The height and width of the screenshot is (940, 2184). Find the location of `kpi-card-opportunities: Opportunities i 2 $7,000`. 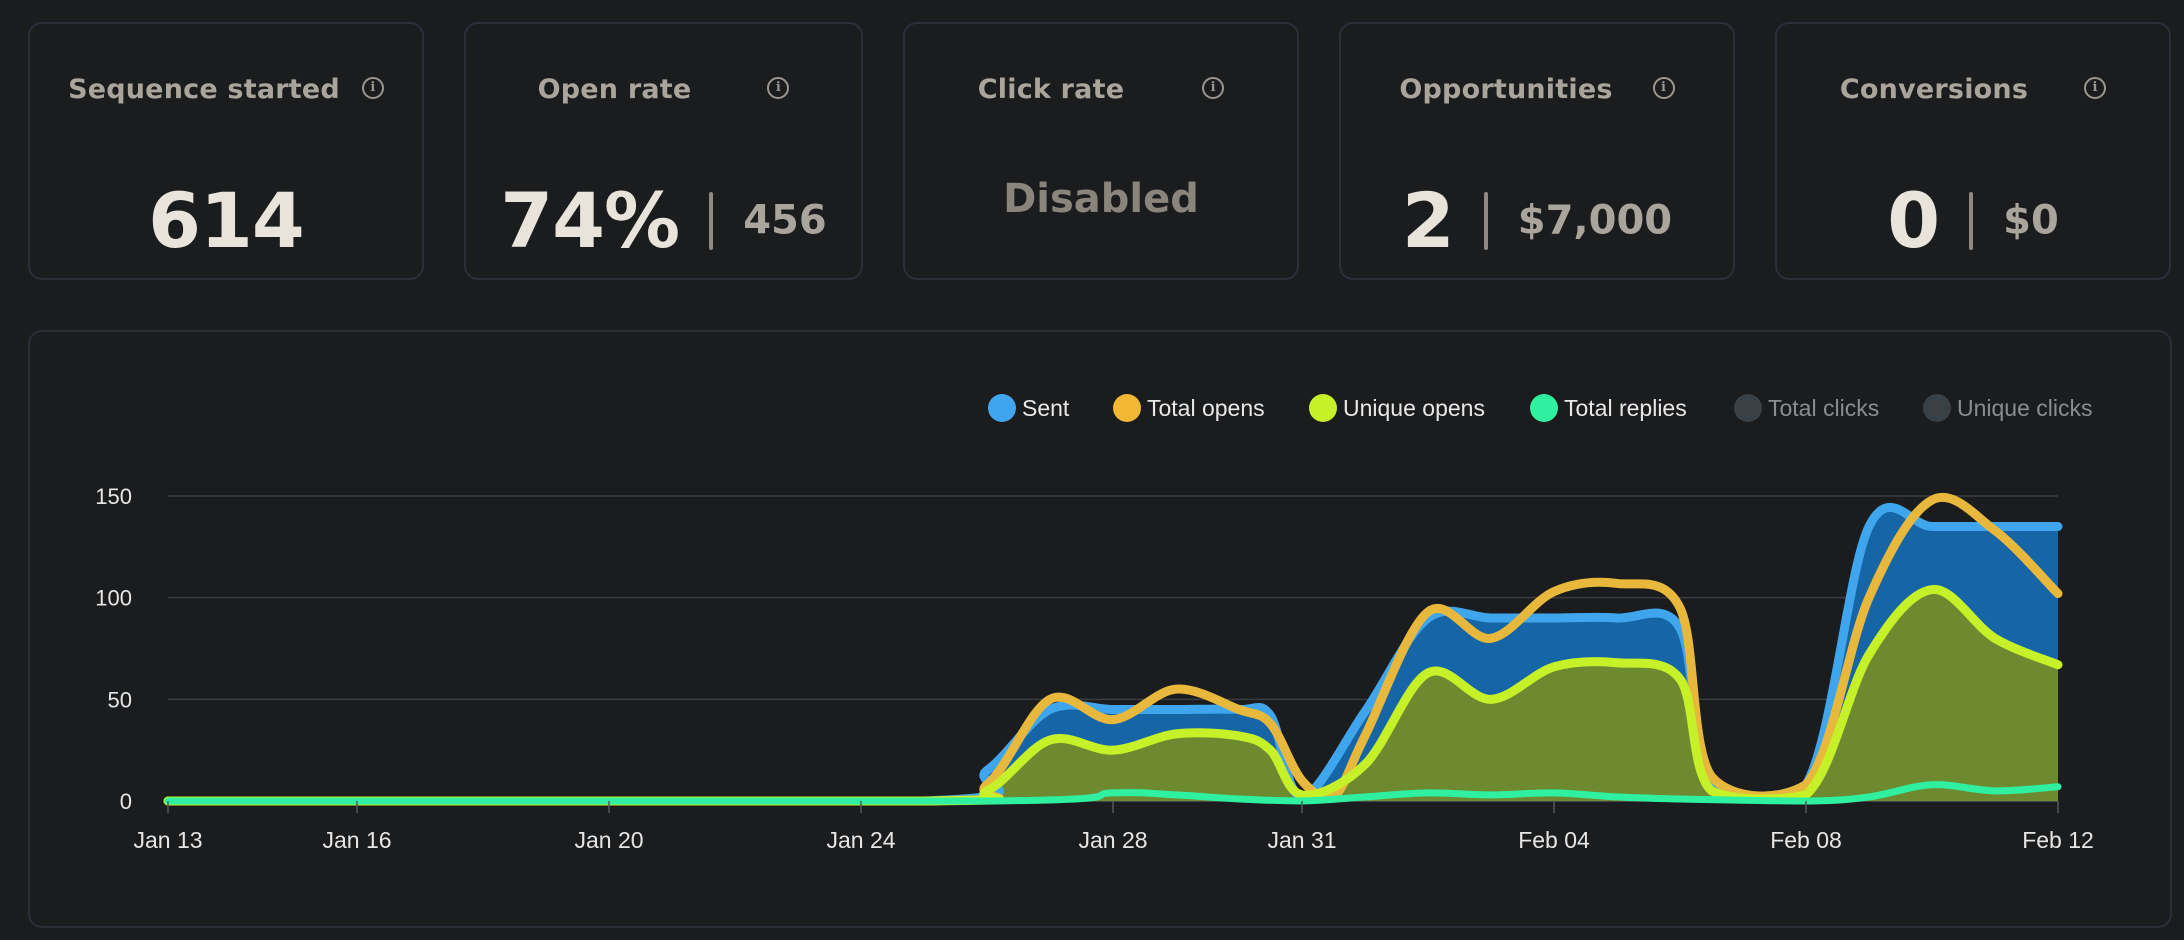

kpi-card-opportunities: Opportunities i 2 $7,000 is located at coordinates (1537, 151).